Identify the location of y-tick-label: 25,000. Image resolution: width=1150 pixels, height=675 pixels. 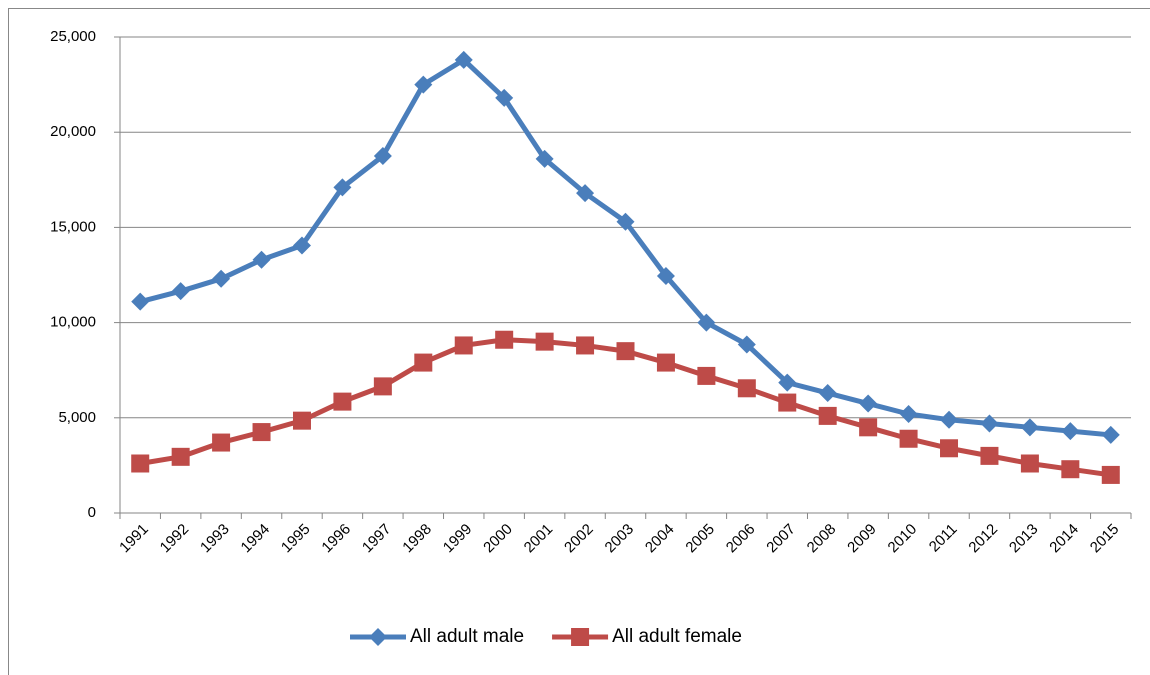
(73, 36).